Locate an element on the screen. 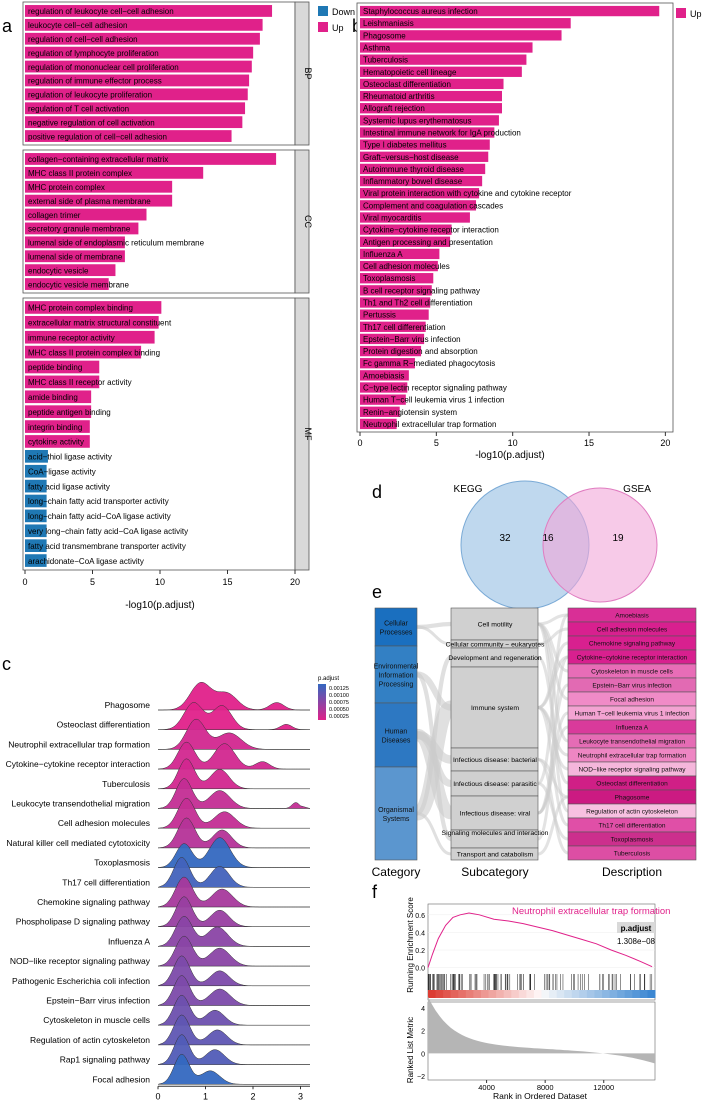  sankey-subcategory-label: Infectious disease: parasitic is located at coordinates (495, 784).